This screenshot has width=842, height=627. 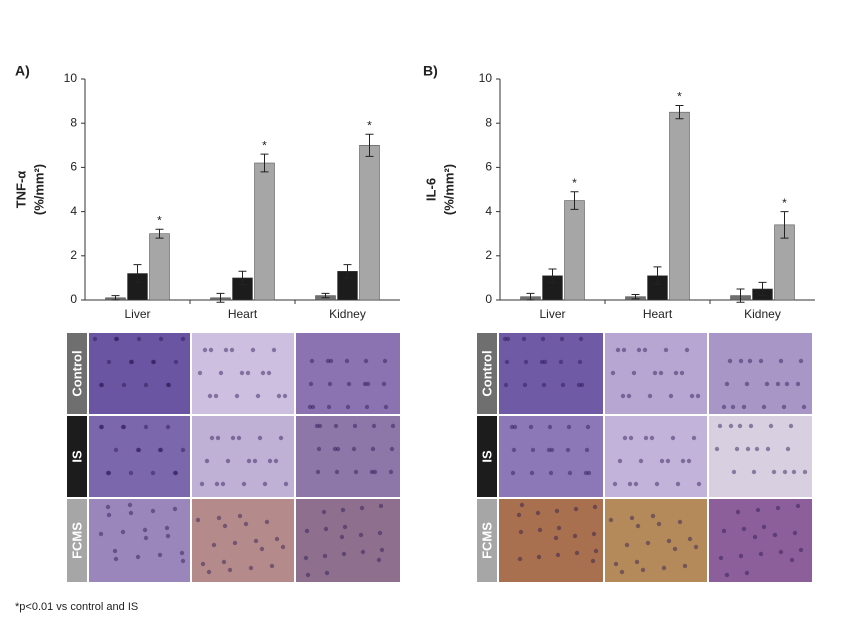 What do you see at coordinates (76, 607) in the screenshot?
I see `footnote: *p<0.01 vs control and IS` at bounding box center [76, 607].